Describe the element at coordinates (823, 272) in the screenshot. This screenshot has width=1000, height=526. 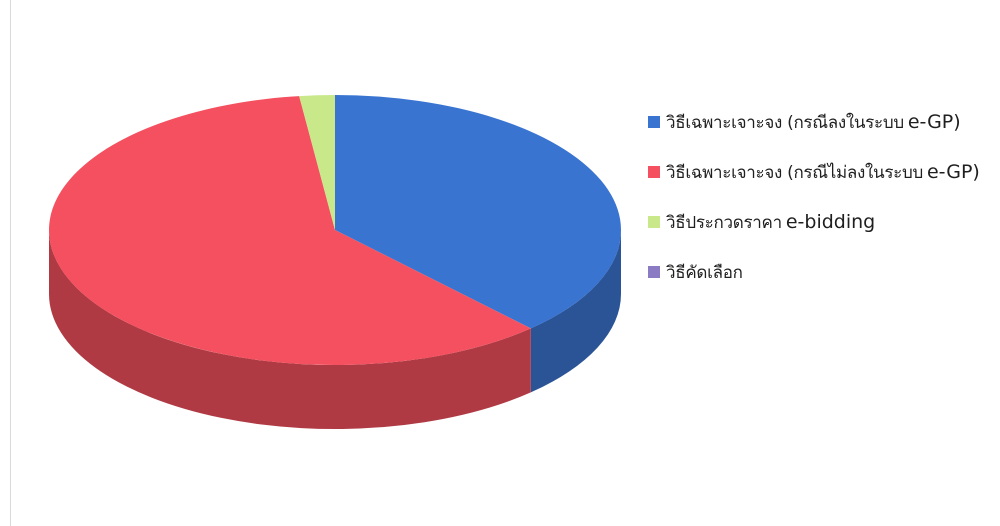
I see `legend-item-selection: วิธีคัดเลือก` at that location.